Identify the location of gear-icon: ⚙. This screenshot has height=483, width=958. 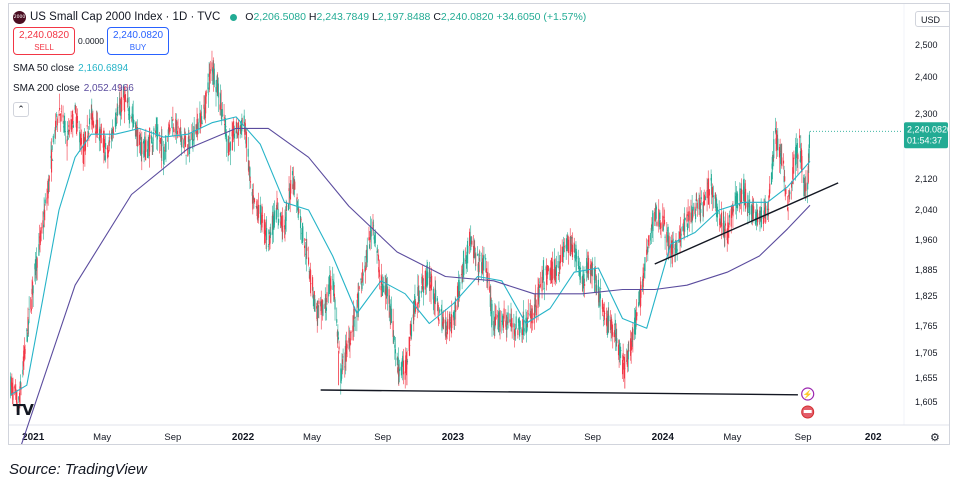
(935, 438).